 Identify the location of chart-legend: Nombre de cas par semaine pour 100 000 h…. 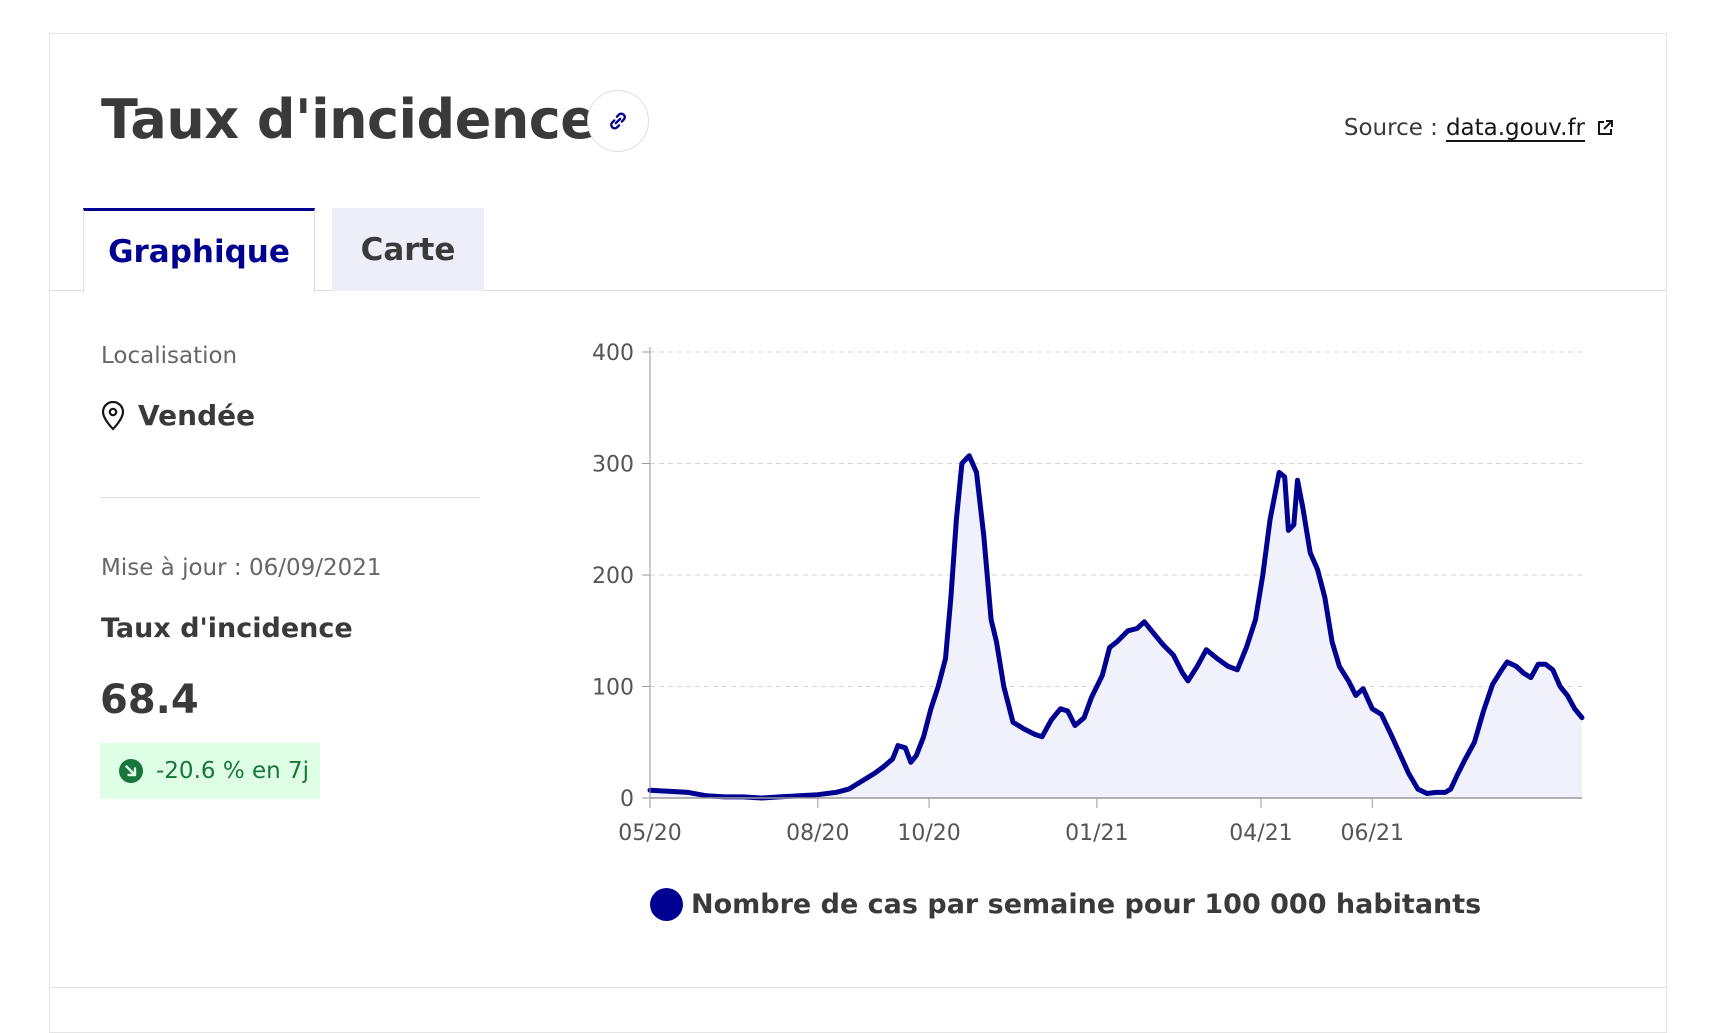
(1065, 904).